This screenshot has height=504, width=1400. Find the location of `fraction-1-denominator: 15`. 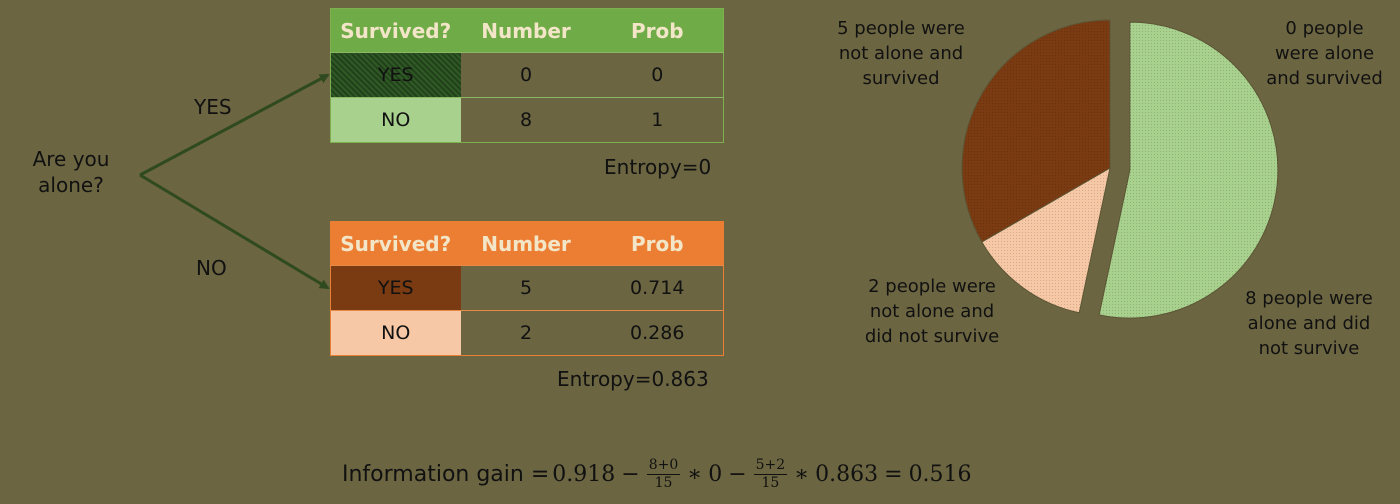

fraction-1-denominator: 15 is located at coordinates (663, 482).